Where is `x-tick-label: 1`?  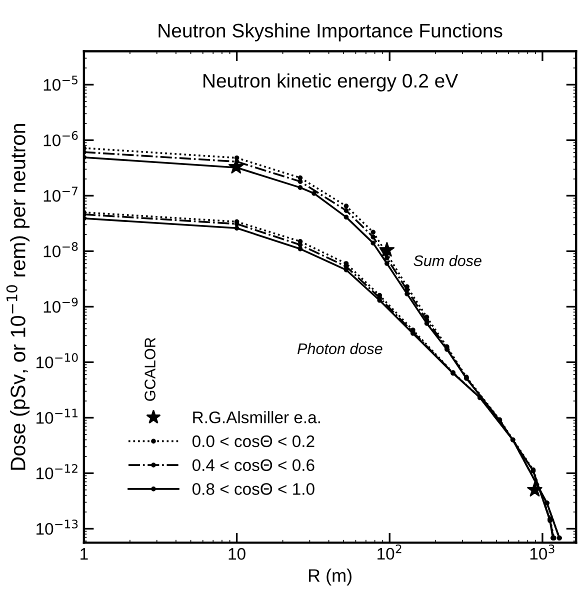
x-tick-label: 1 is located at coordinates (84, 554).